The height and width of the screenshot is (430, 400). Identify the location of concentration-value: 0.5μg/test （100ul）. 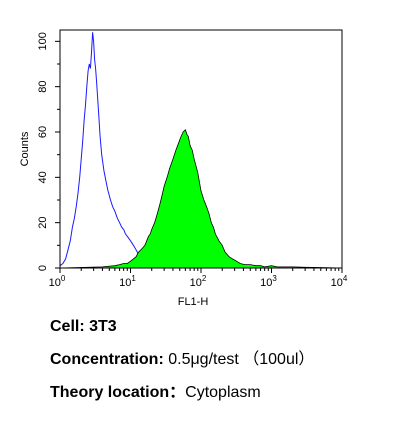
(241, 359).